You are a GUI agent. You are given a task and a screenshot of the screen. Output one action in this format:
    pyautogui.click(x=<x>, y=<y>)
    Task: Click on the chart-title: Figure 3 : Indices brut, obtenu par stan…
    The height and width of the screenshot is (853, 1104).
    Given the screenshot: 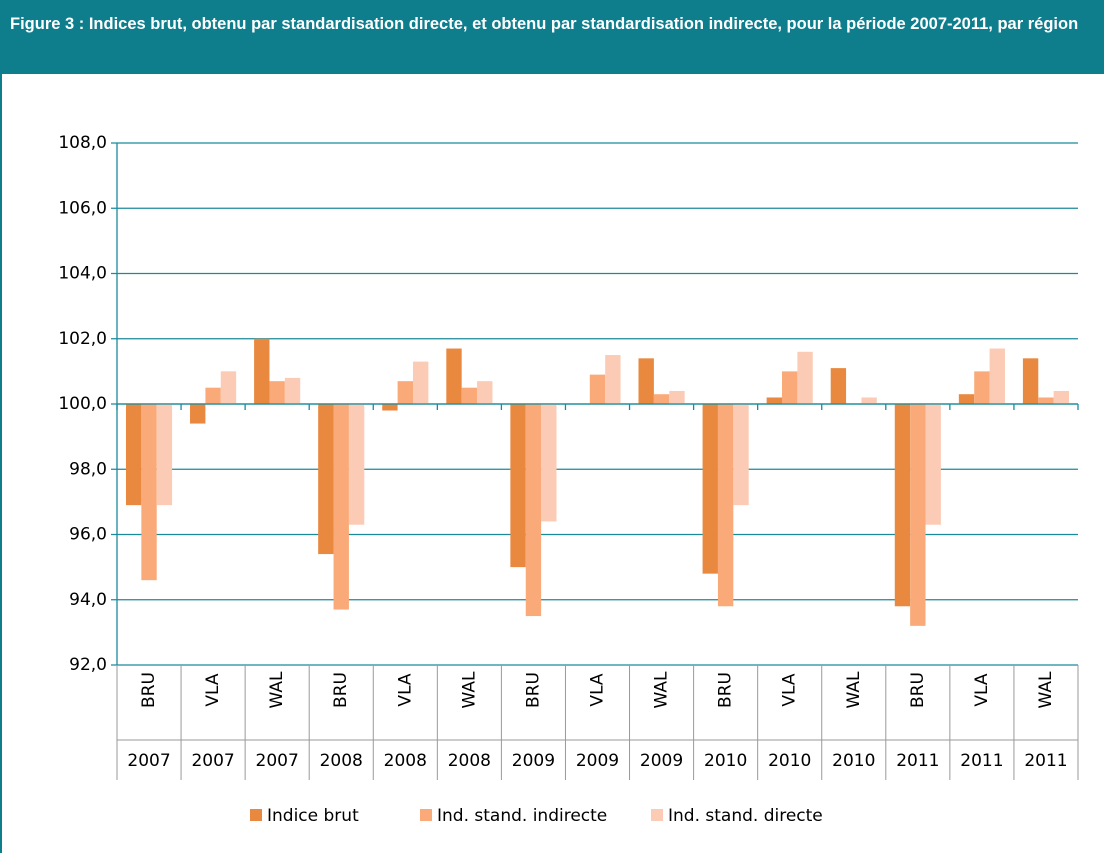 What is the action you would take?
    pyautogui.click(x=552, y=37)
    